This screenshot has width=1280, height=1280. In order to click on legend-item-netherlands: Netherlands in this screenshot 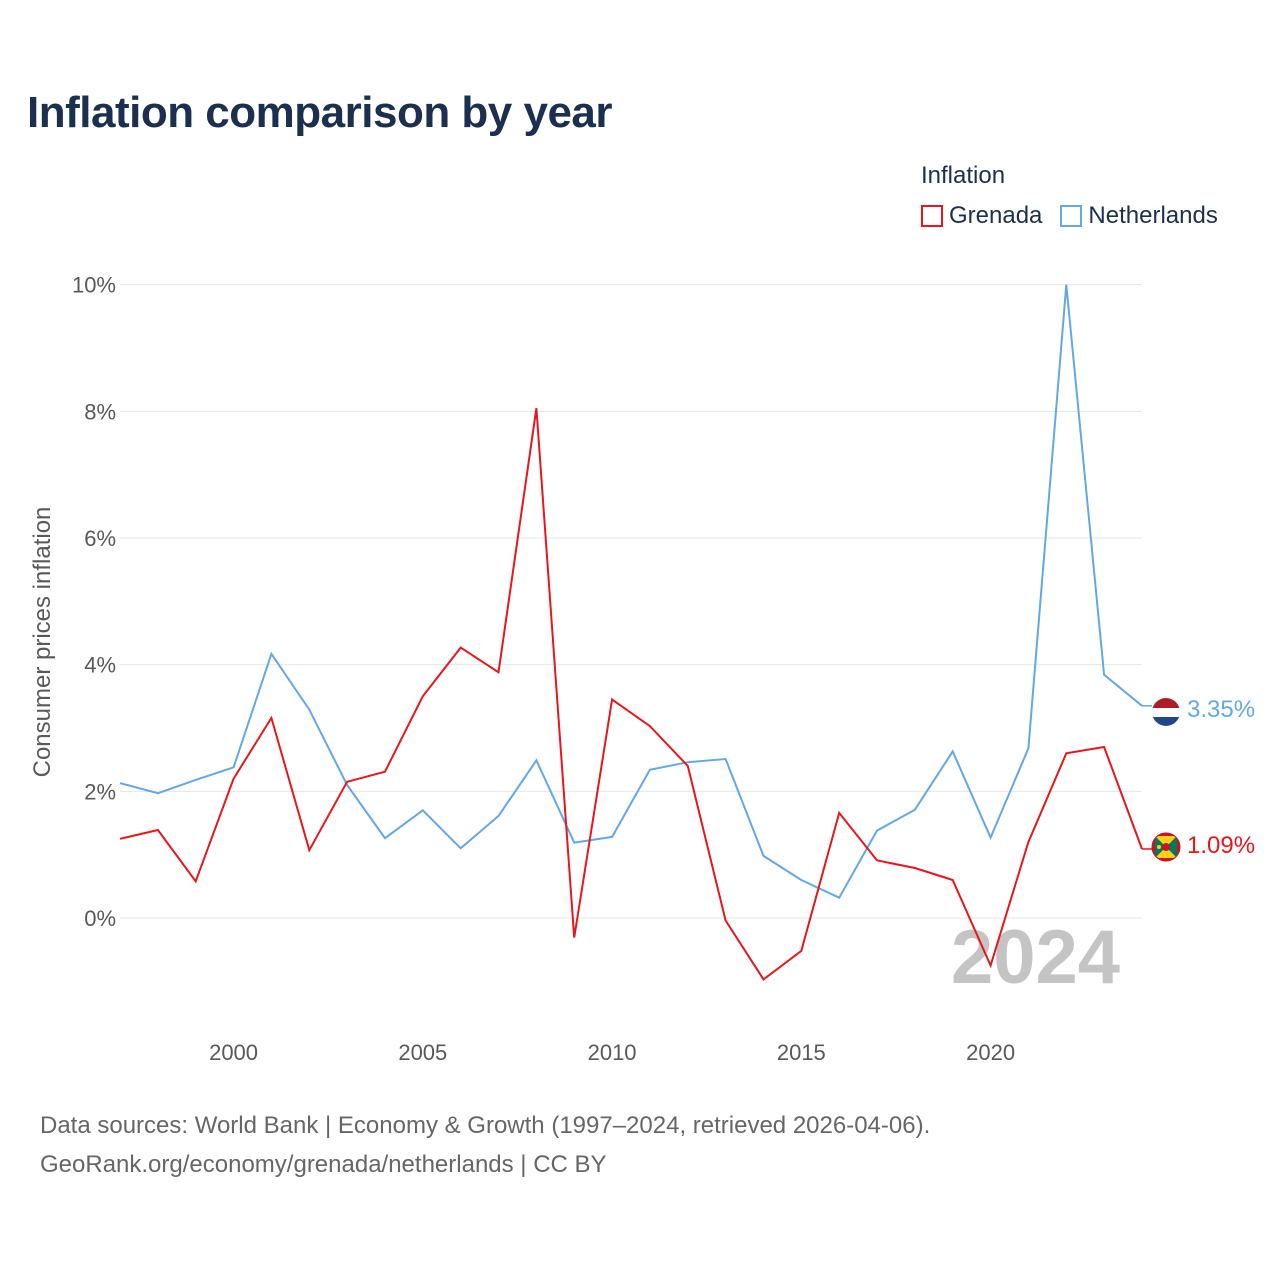, I will do `click(1139, 216)`.